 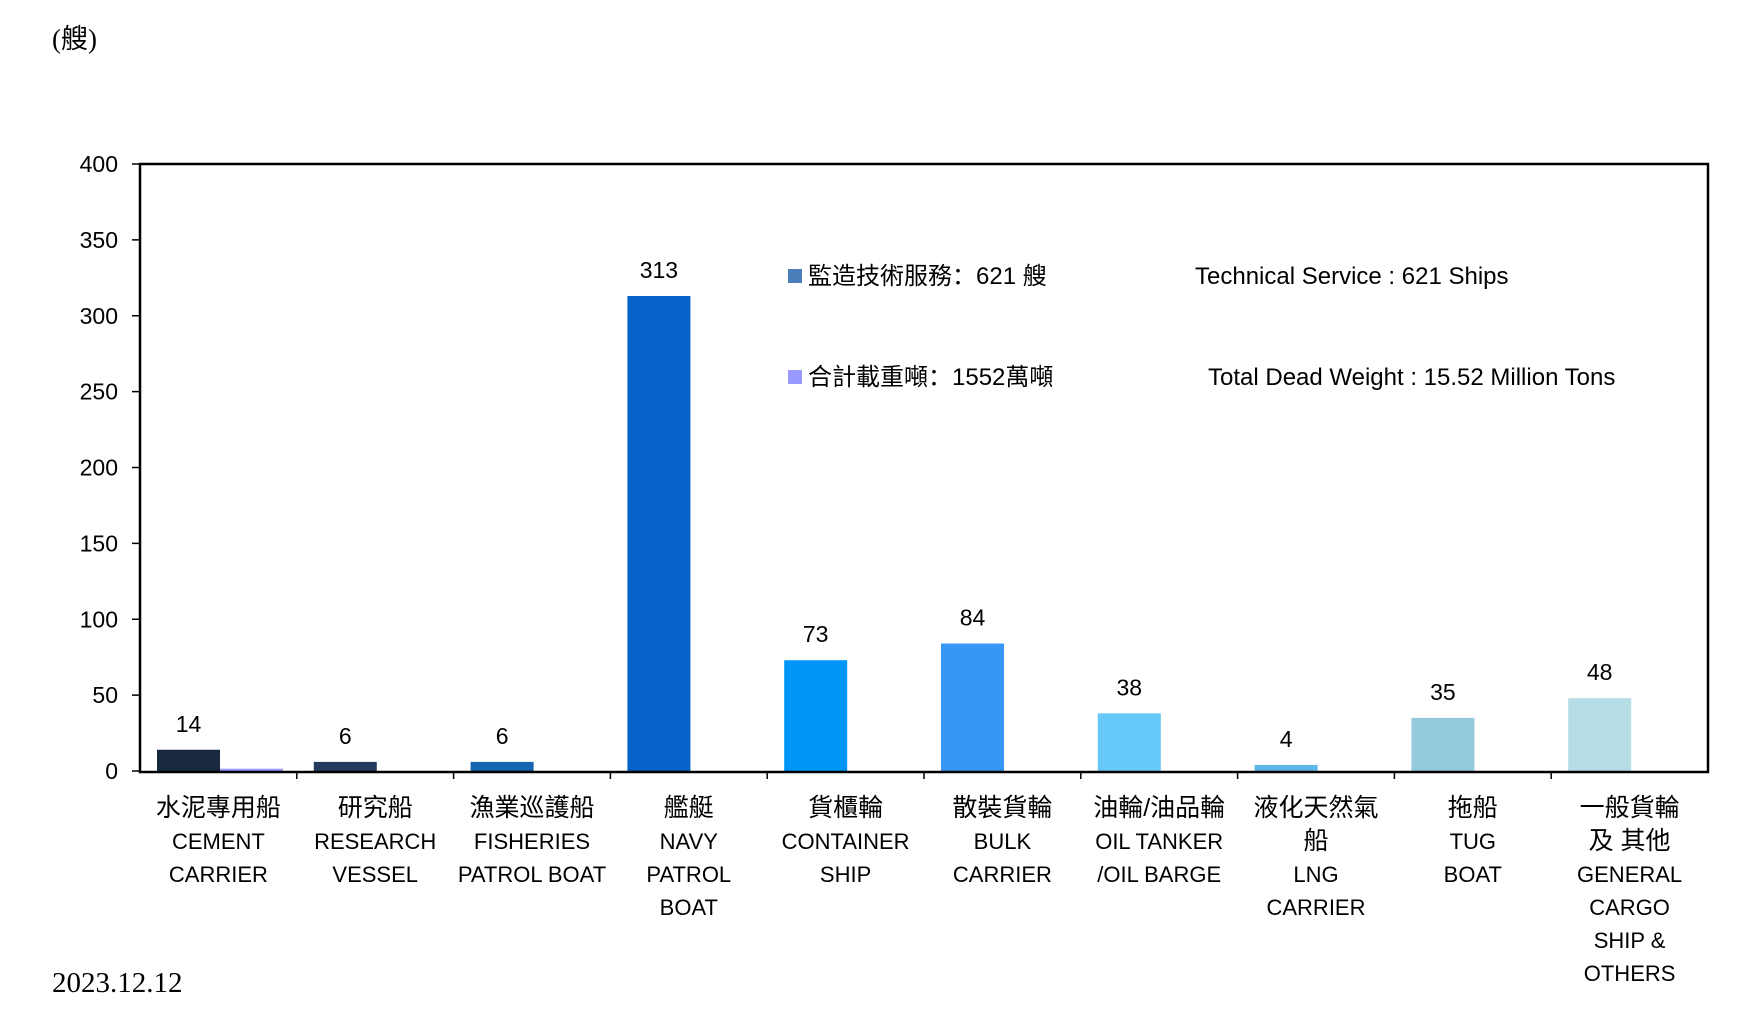 I want to click on x-category-label: PATROL BOAT, so click(x=532, y=874).